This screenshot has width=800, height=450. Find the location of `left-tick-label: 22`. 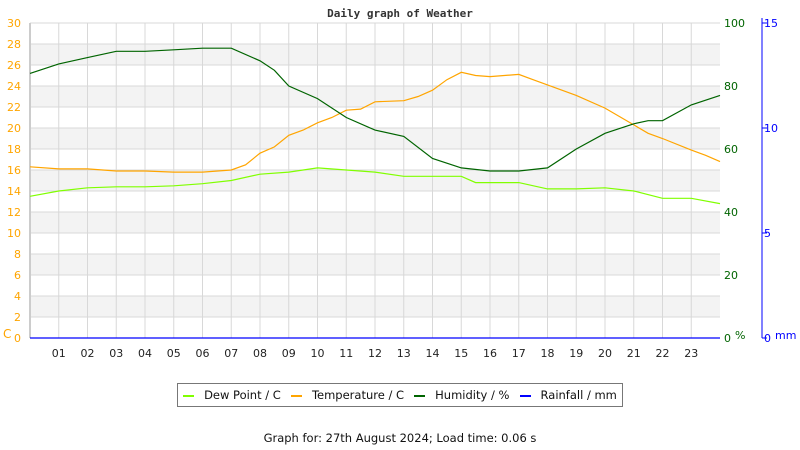

left-tick-label: 22 is located at coordinates (14, 107).